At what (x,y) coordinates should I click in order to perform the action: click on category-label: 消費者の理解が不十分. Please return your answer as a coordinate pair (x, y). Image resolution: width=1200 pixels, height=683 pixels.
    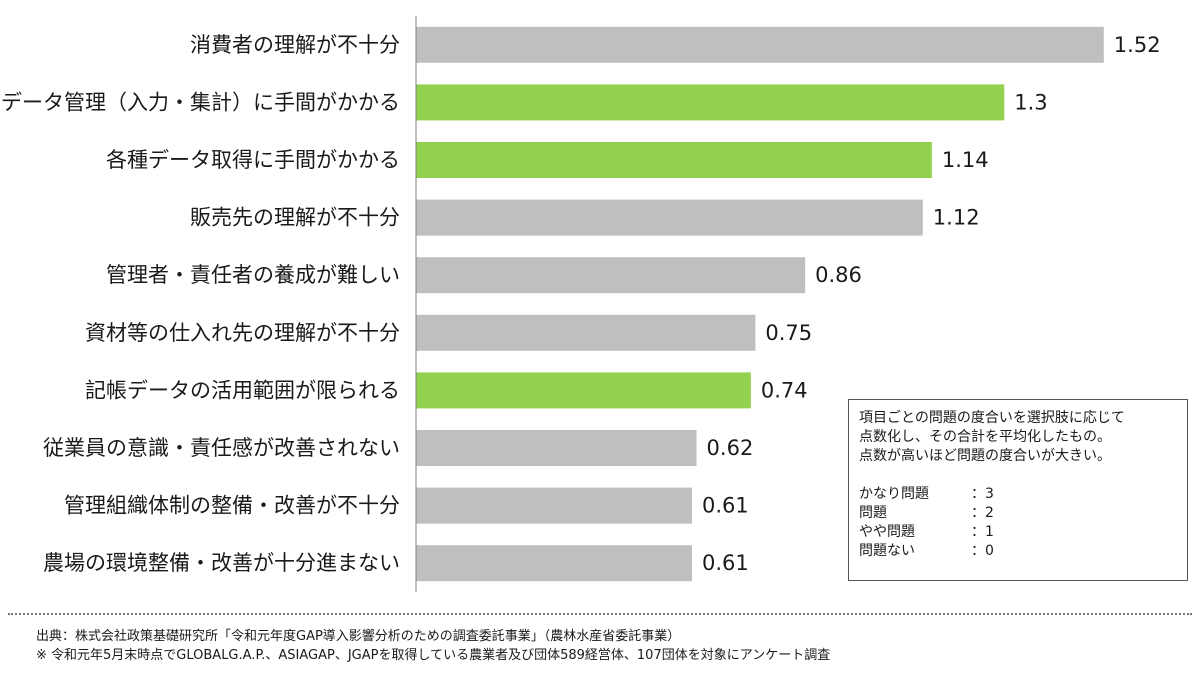
    Looking at the image, I should click on (295, 45).